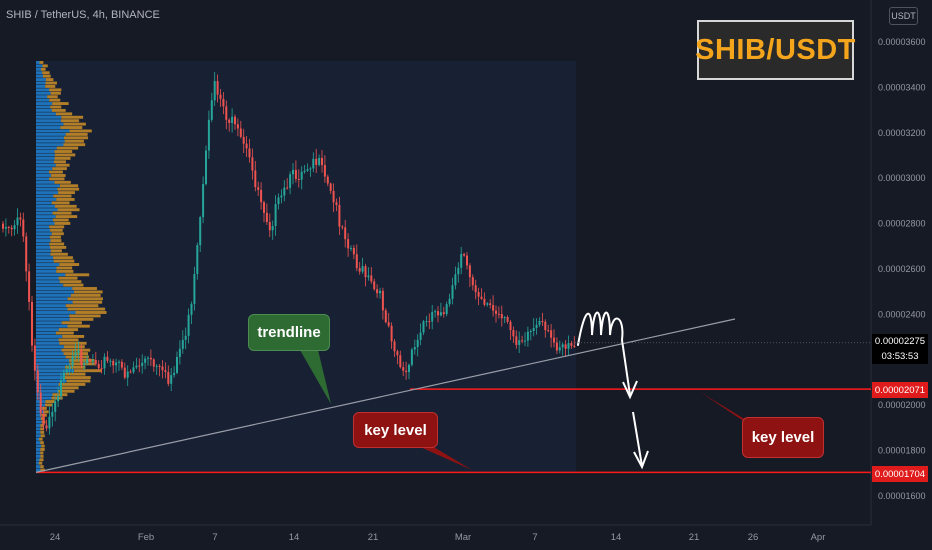 This screenshot has width=932, height=550. I want to click on time-axis-label: Apr, so click(818, 537).